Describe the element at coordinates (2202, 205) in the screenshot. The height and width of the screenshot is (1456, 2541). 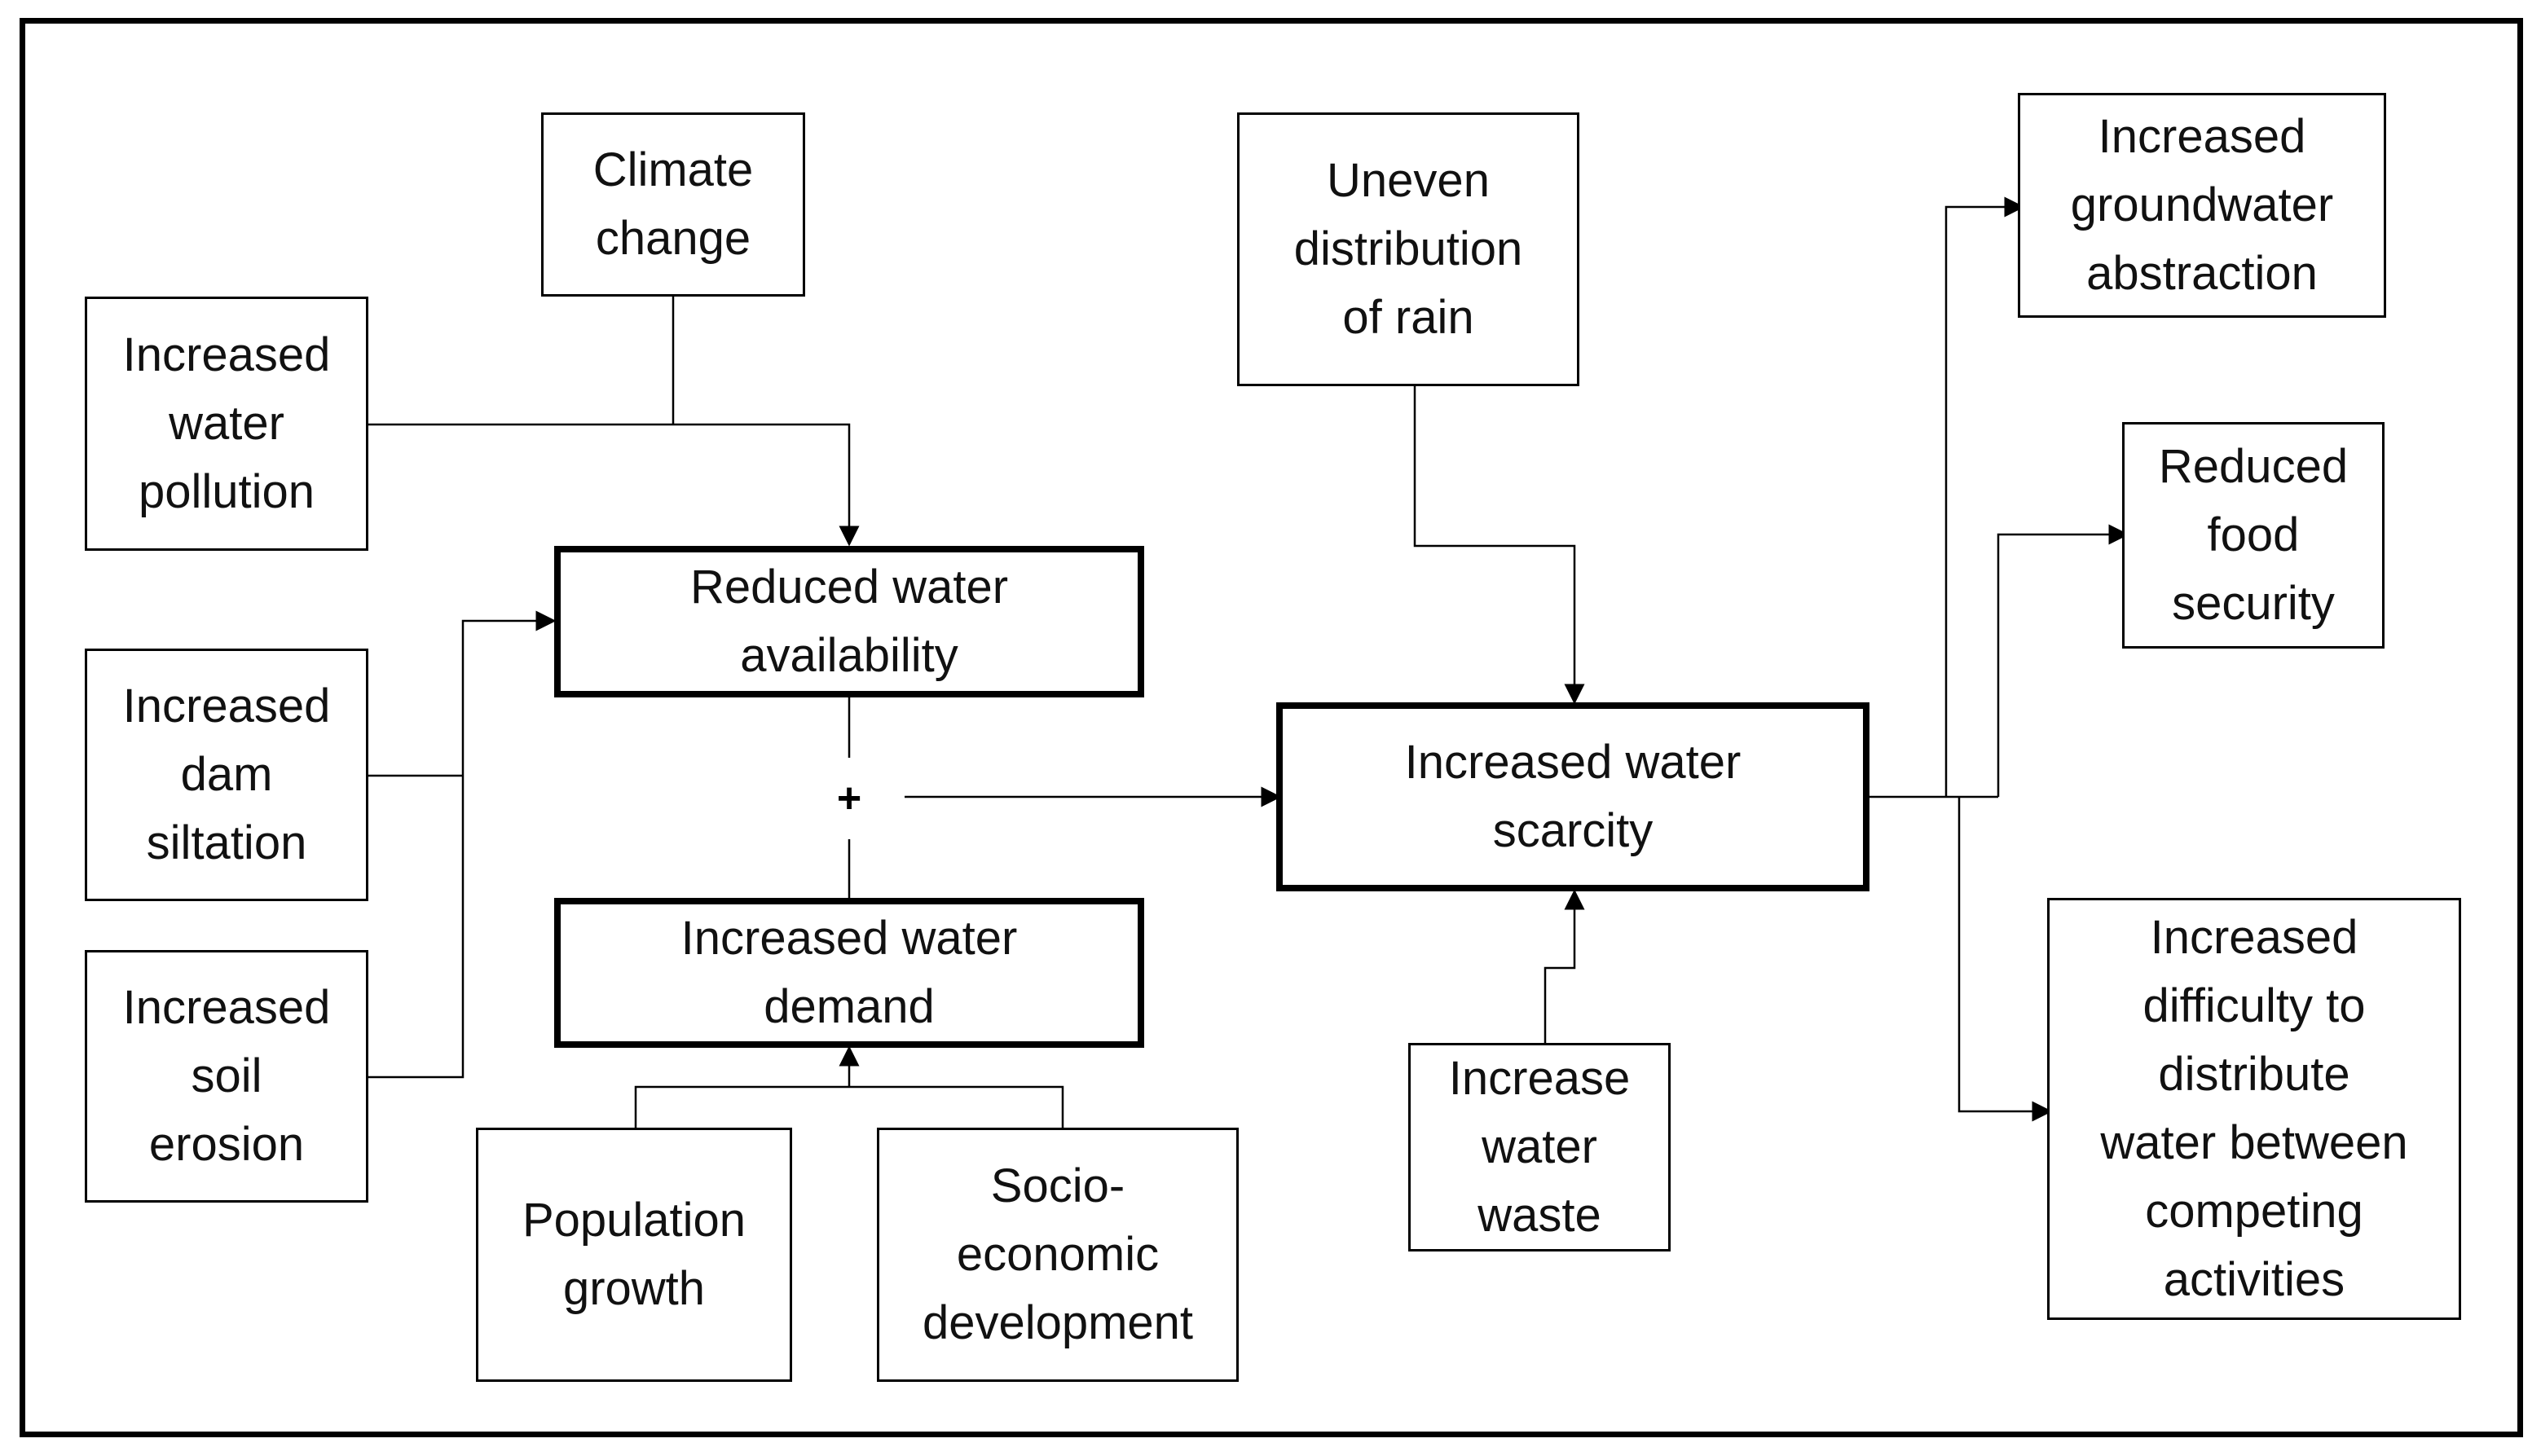
I see `node-increased-groundwater-abstraction: Increased groundwater abstraction` at that location.